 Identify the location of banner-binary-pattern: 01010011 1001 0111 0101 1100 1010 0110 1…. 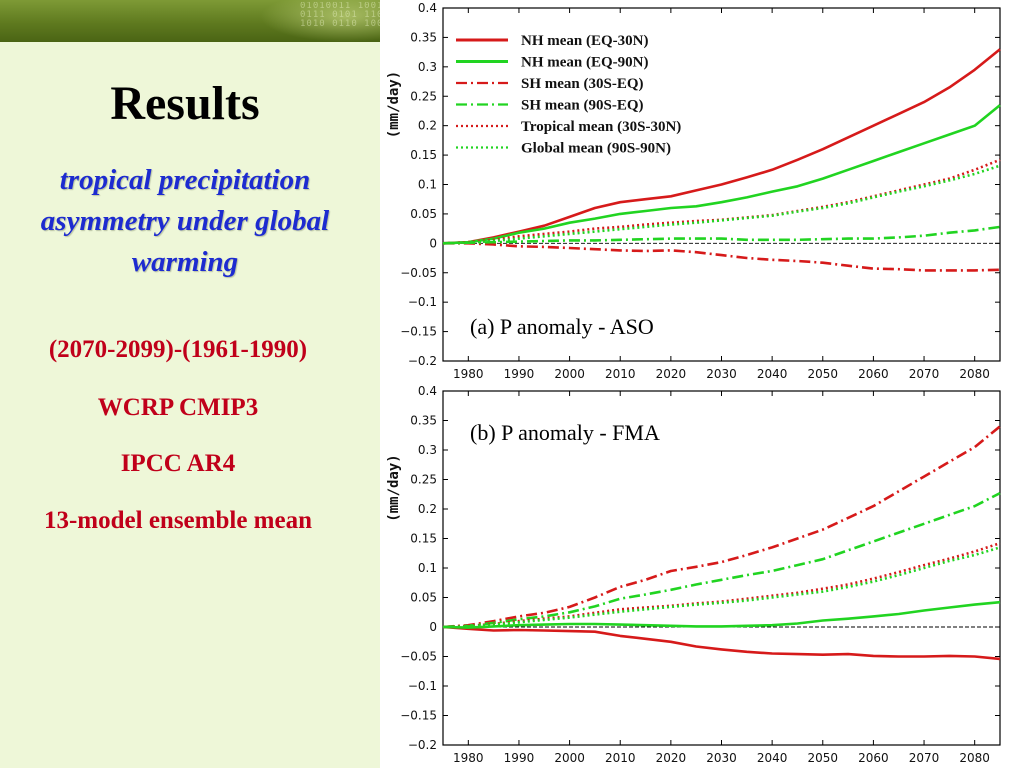
(345, 15).